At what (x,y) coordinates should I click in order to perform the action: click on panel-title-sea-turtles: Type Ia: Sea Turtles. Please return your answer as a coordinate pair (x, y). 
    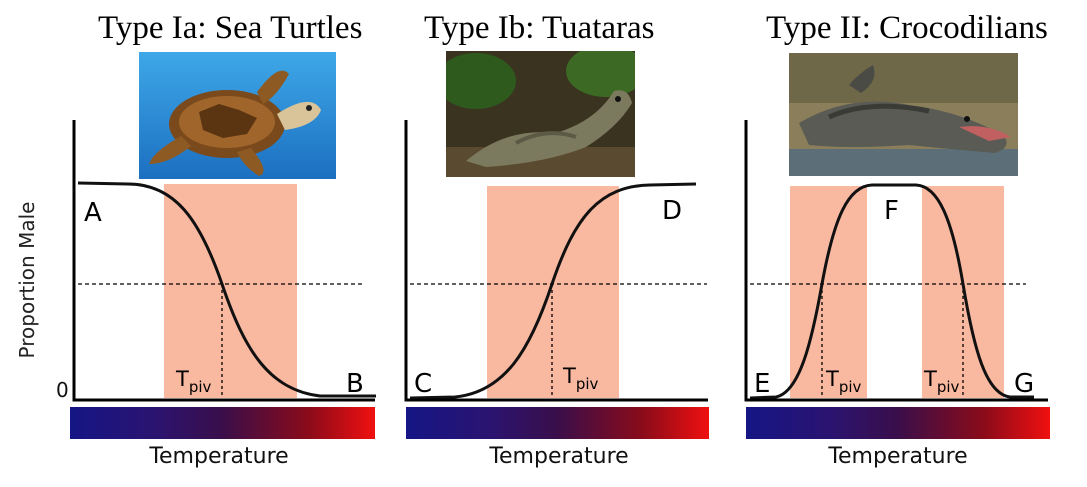
    Looking at the image, I should click on (230, 28).